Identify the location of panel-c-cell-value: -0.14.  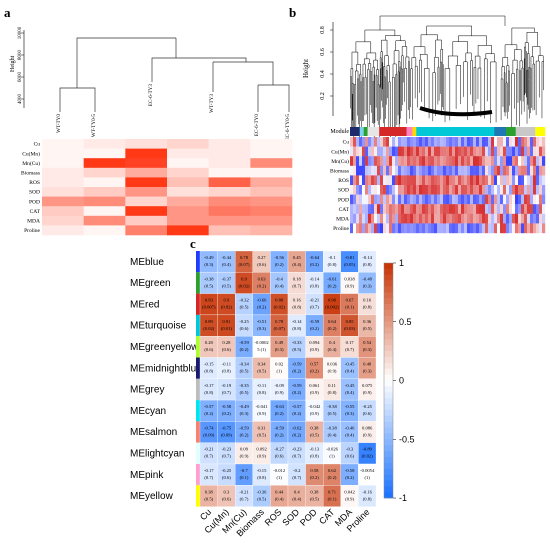
(367, 257).